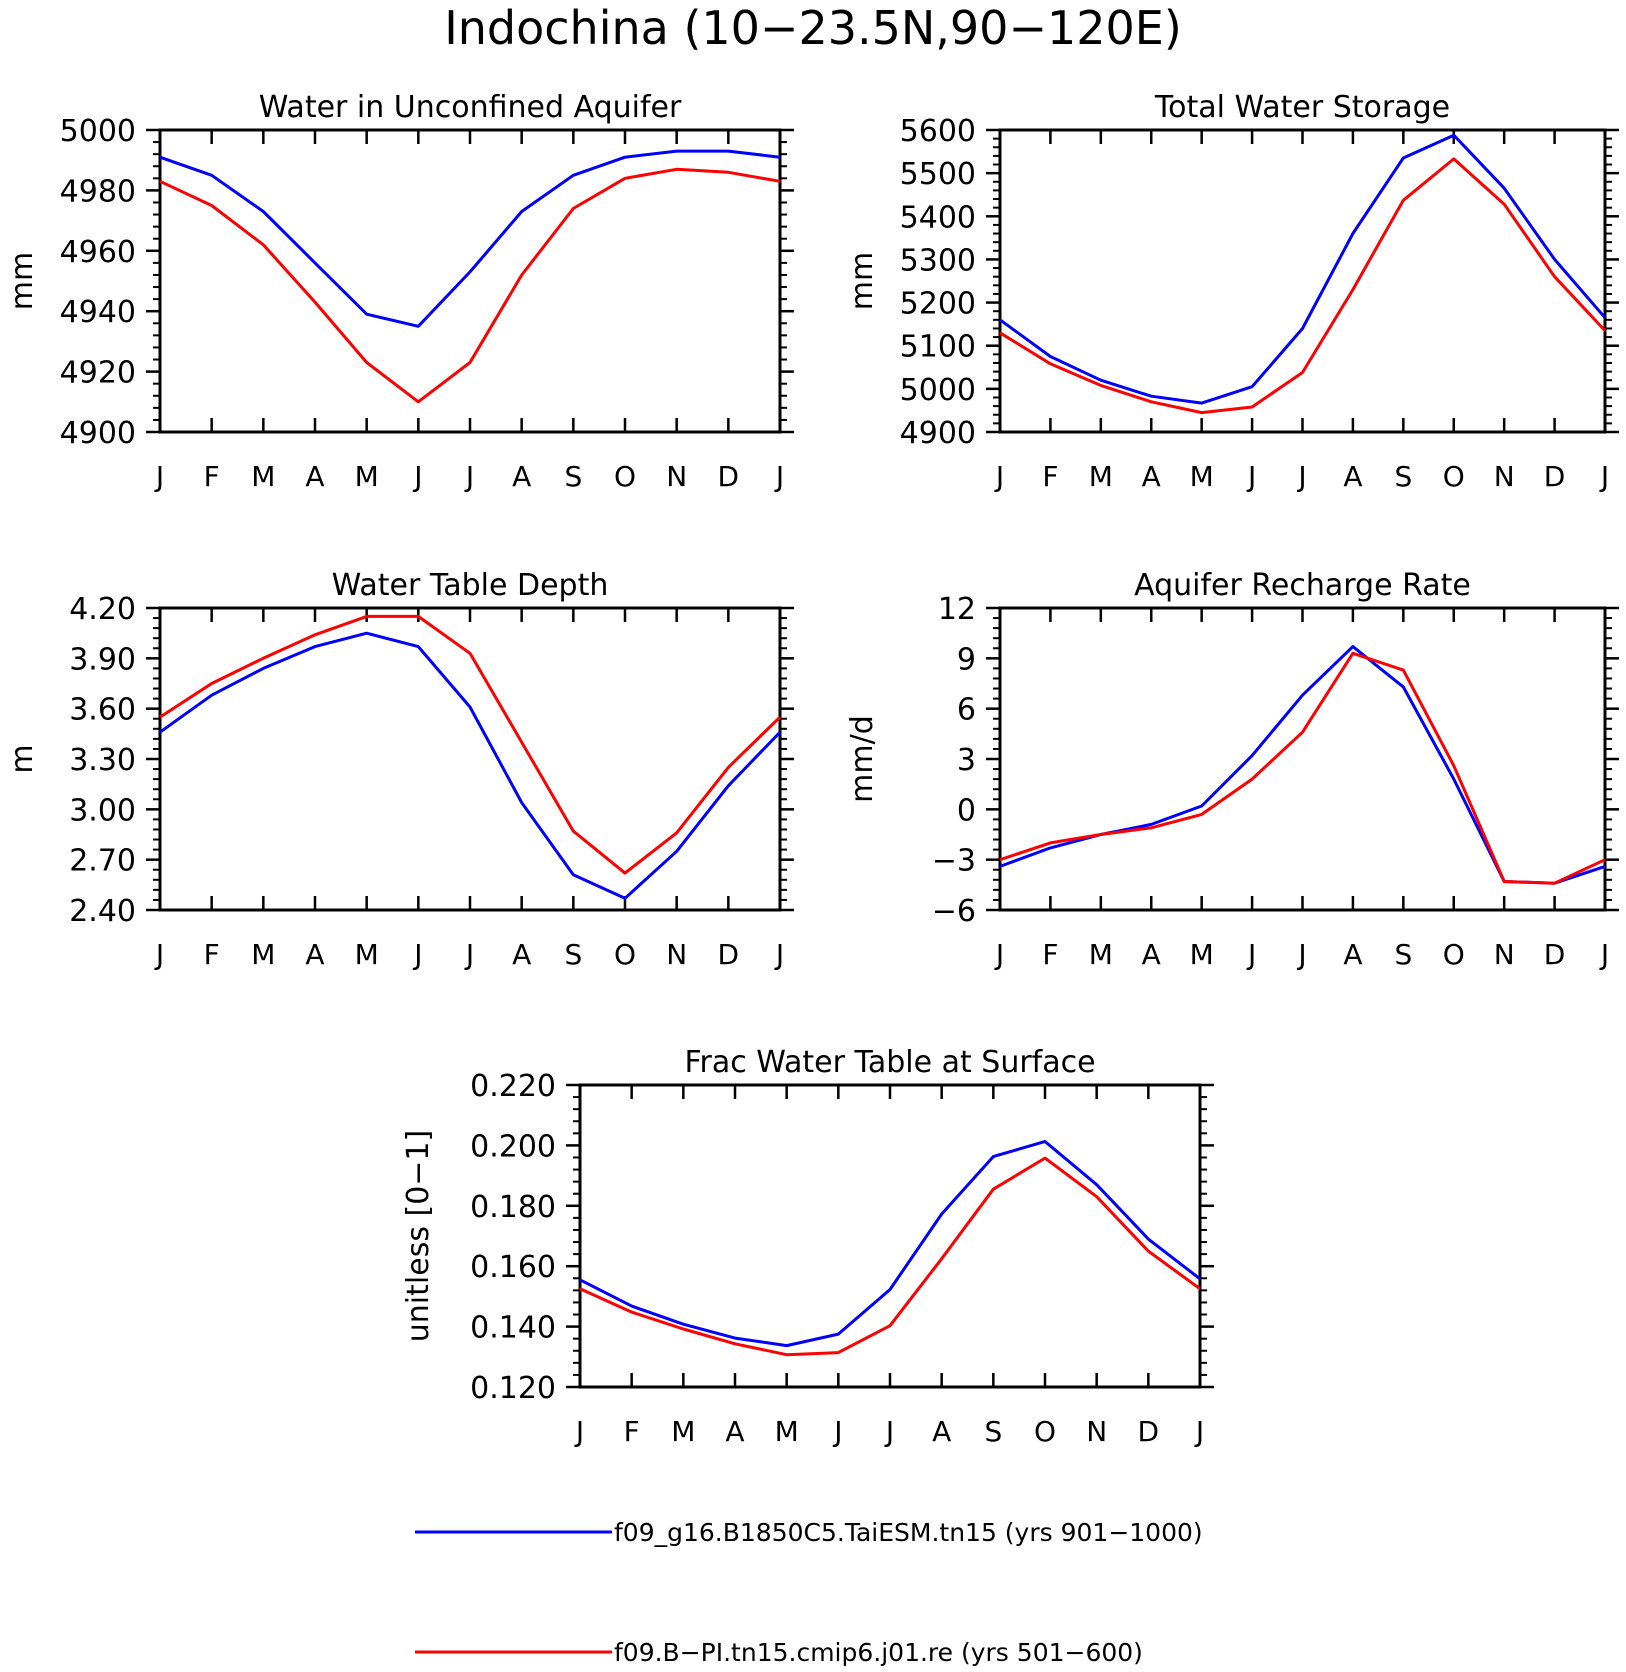 This screenshot has width=1626, height=1672. I want to click on panel-title: Aquifer Recharge Rate, so click(1302, 585).